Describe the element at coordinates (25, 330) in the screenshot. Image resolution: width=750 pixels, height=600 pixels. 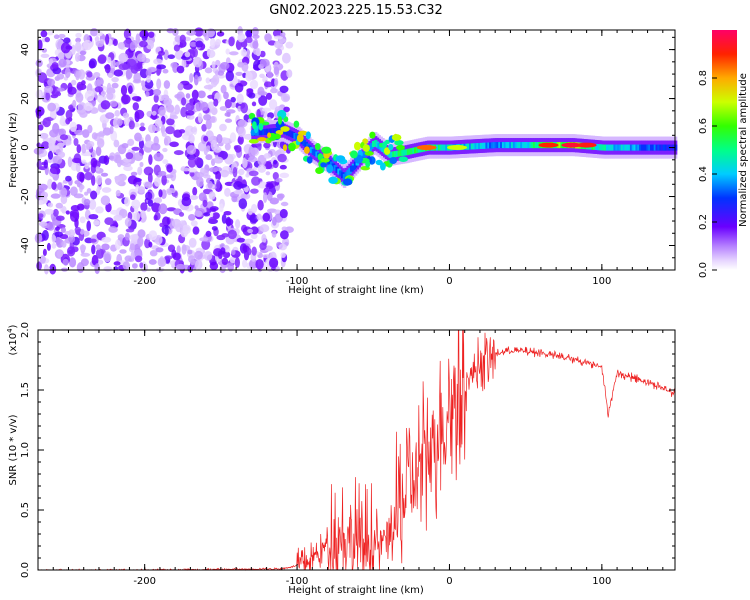
I see `y-tick-label: 2.0` at that location.